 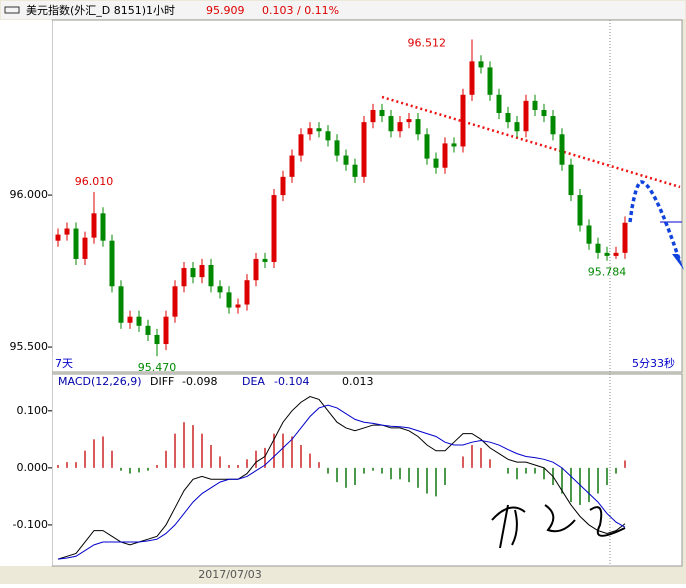 I want to click on diff-value: -0.098, so click(x=199, y=381).